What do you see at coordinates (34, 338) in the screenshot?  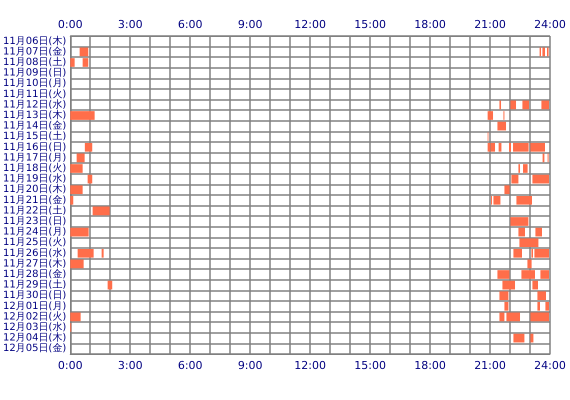 I see `y-tick-label: 12月04日(木)` at bounding box center [34, 338].